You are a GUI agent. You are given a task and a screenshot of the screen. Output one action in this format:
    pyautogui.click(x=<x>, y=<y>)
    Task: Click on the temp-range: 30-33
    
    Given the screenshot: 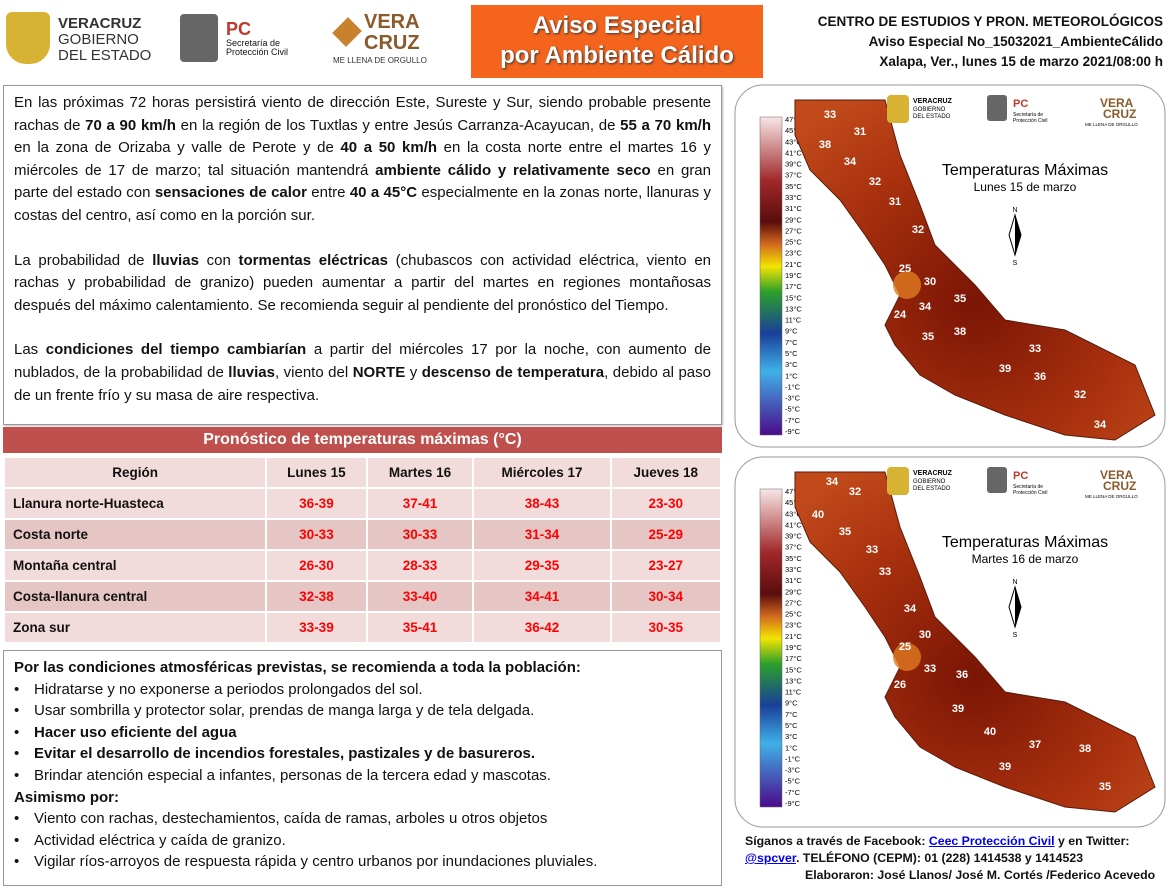 What is the action you would take?
    pyautogui.click(x=316, y=534)
    